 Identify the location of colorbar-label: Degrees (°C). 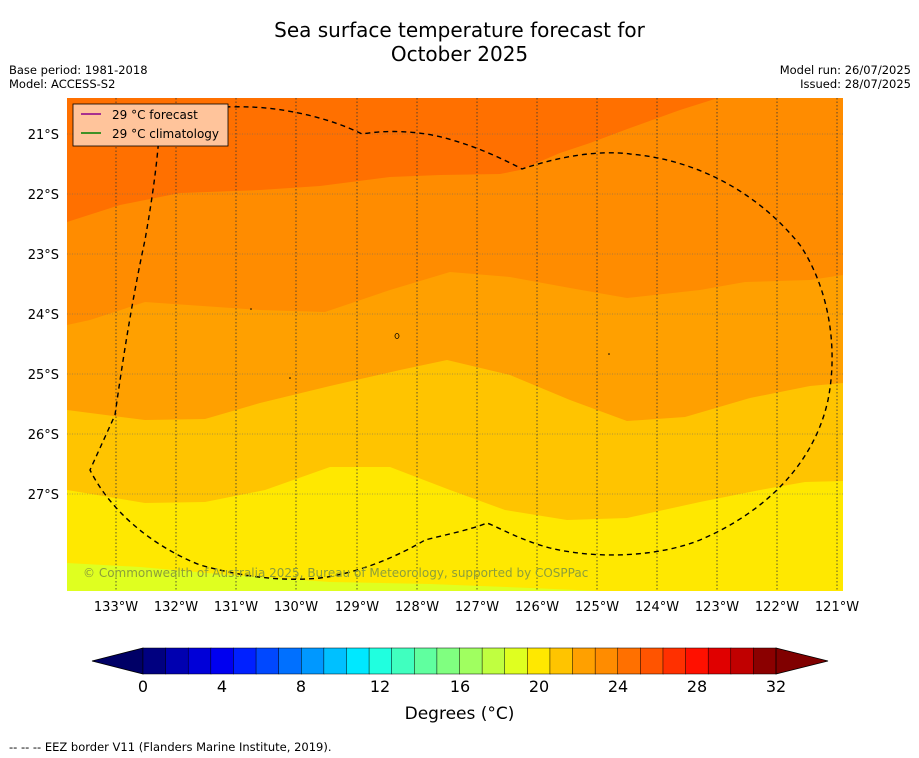
(459, 714).